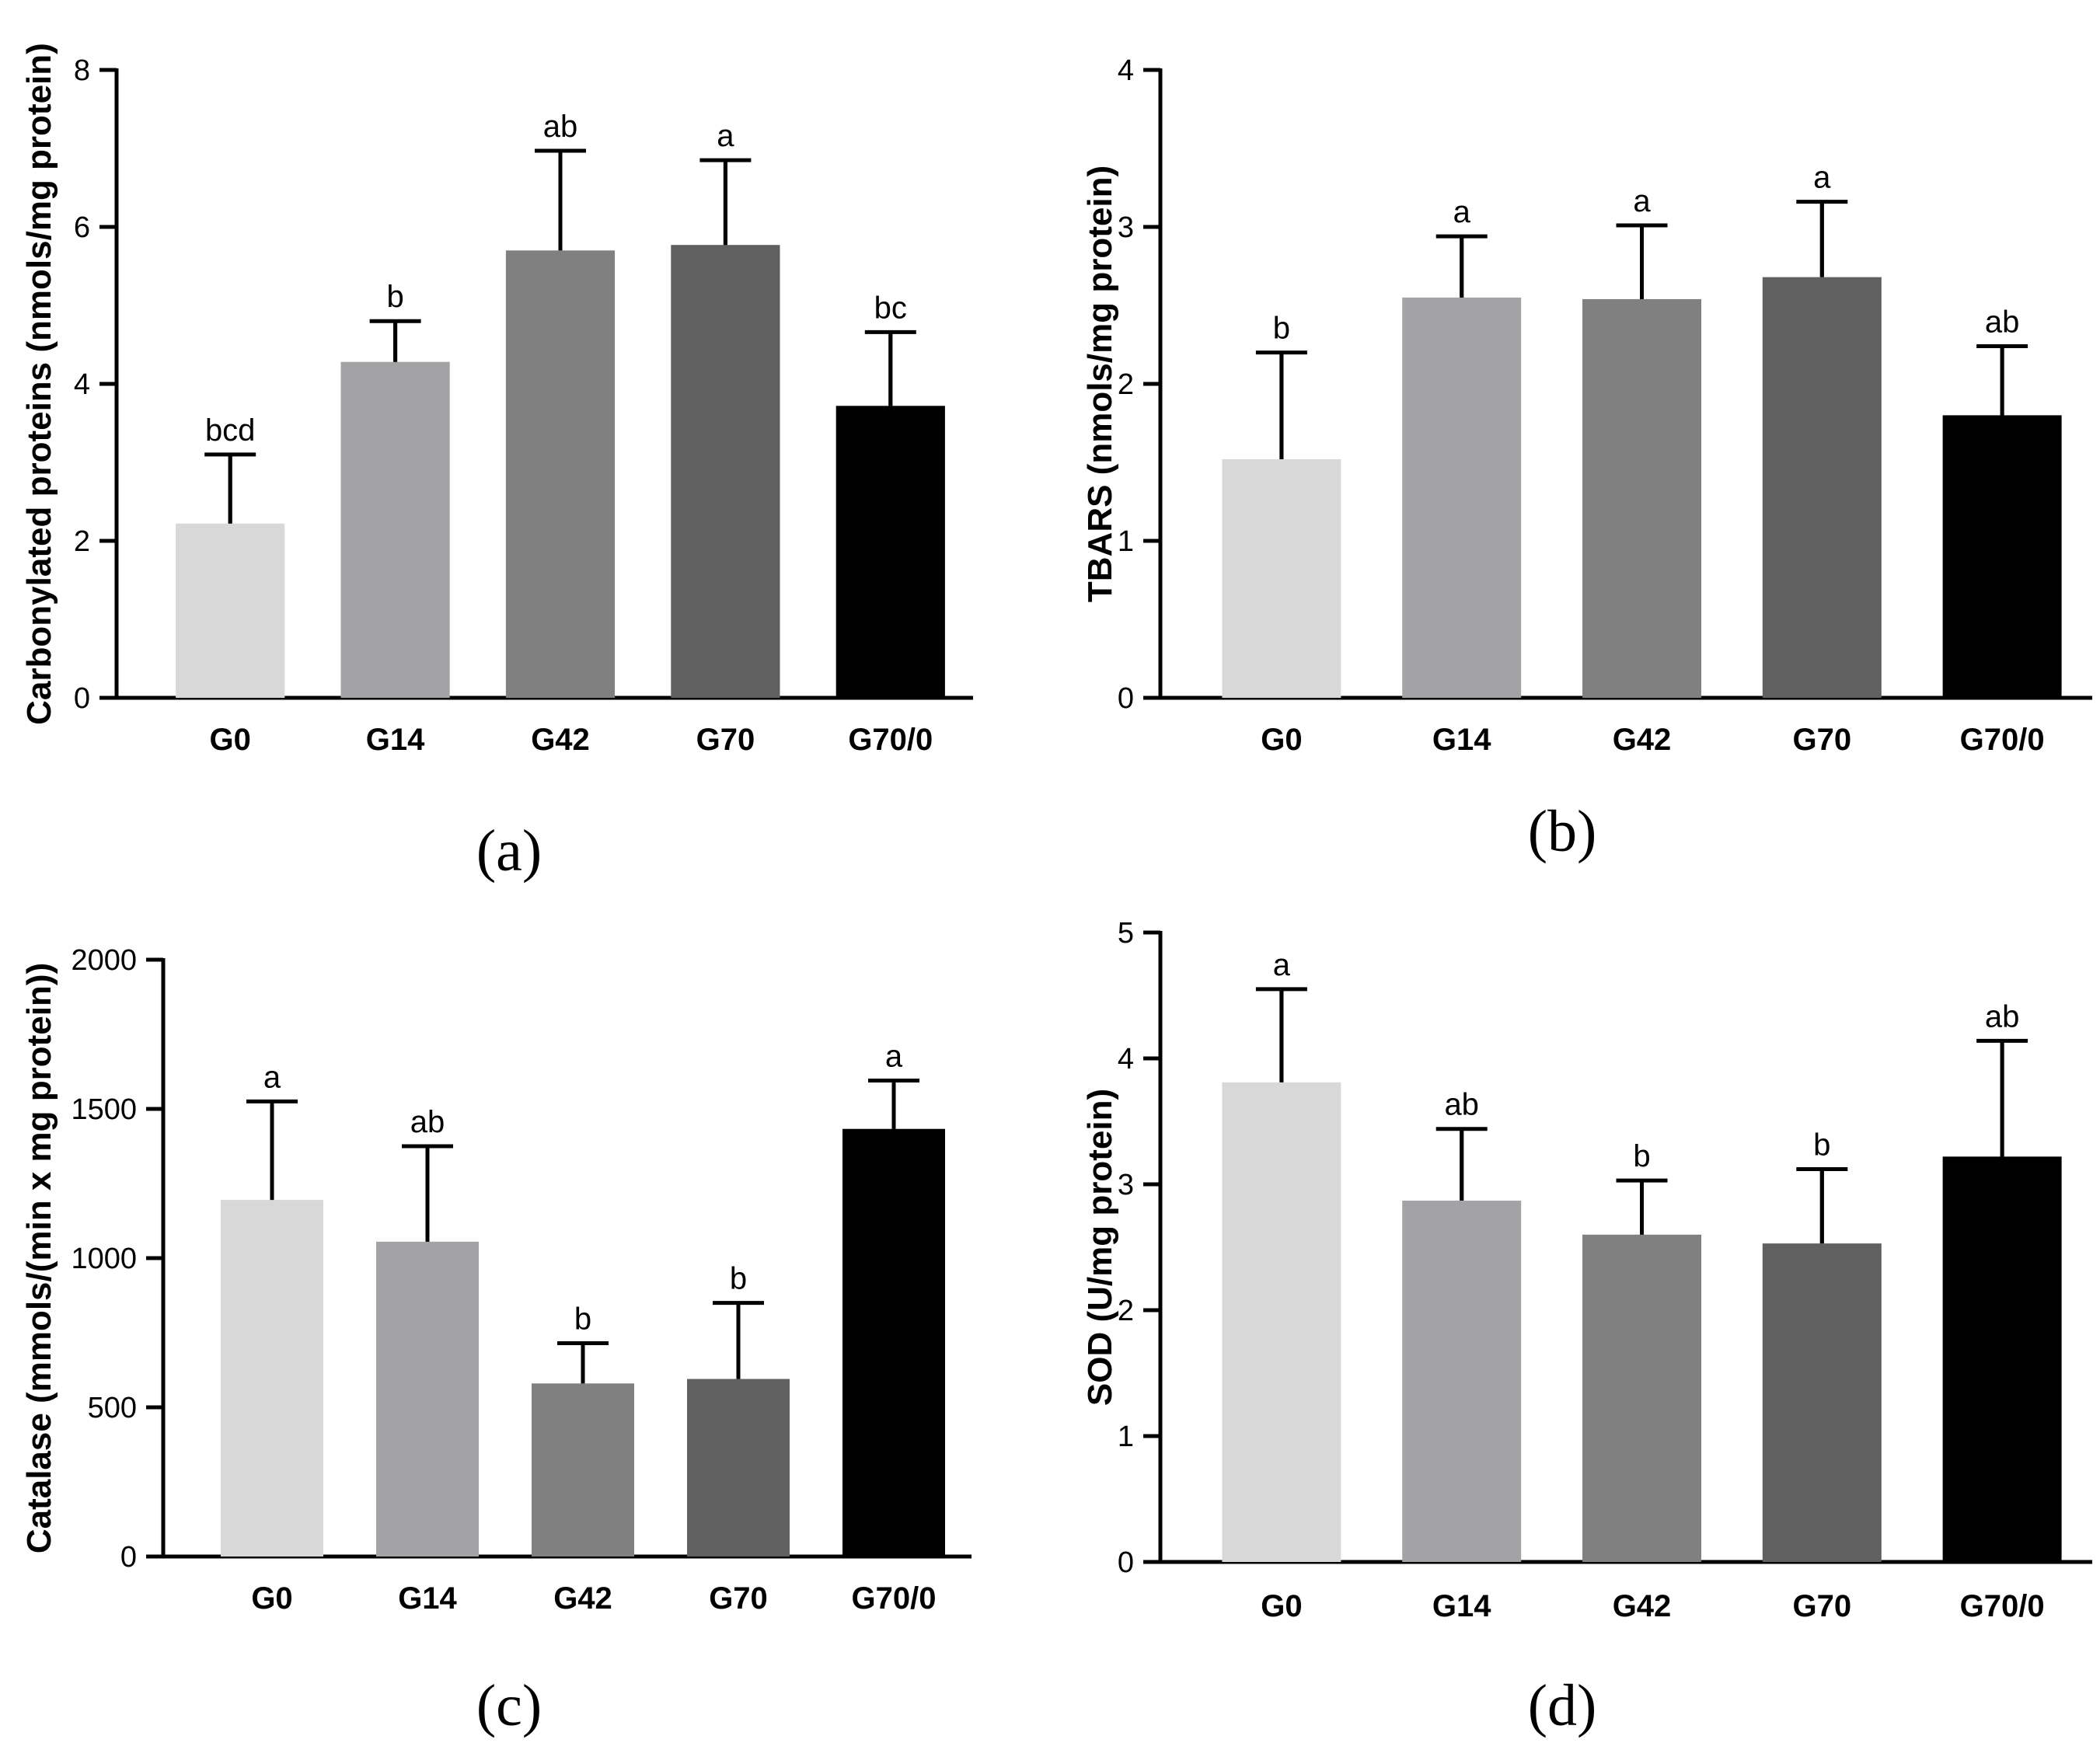 The image size is (2100, 1764). What do you see at coordinates (1562, 831) in the screenshot?
I see `panel-label: (b)` at bounding box center [1562, 831].